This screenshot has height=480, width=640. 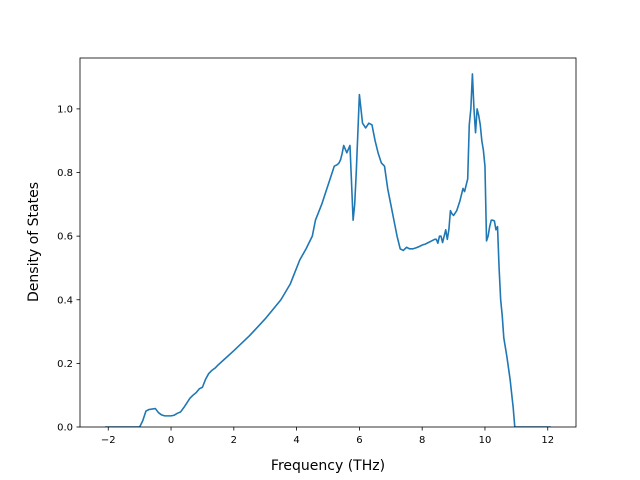 What do you see at coordinates (34, 242) in the screenshot?
I see `y-axis-label: Density of States` at bounding box center [34, 242].